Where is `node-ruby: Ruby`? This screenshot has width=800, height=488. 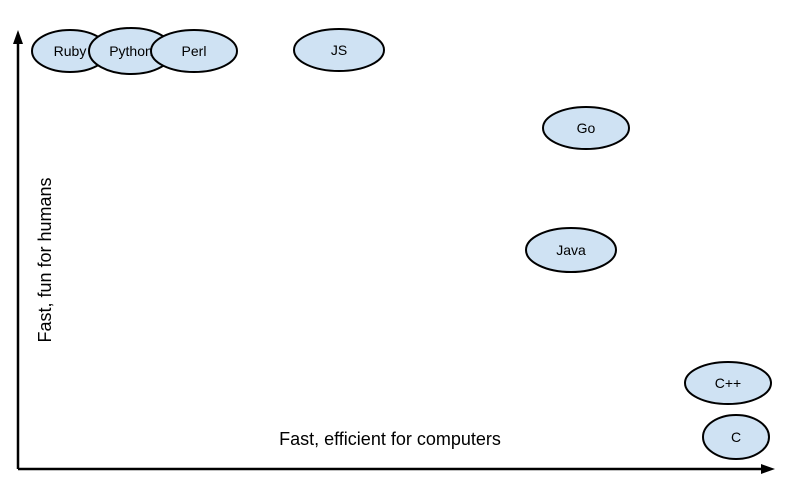 node-ruby: Ruby is located at coordinates (70, 51).